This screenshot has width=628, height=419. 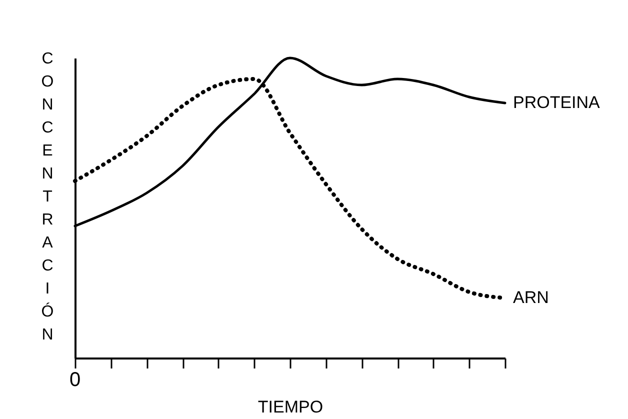 What do you see at coordinates (75, 380) in the screenshot?
I see `text: 0` at bounding box center [75, 380].